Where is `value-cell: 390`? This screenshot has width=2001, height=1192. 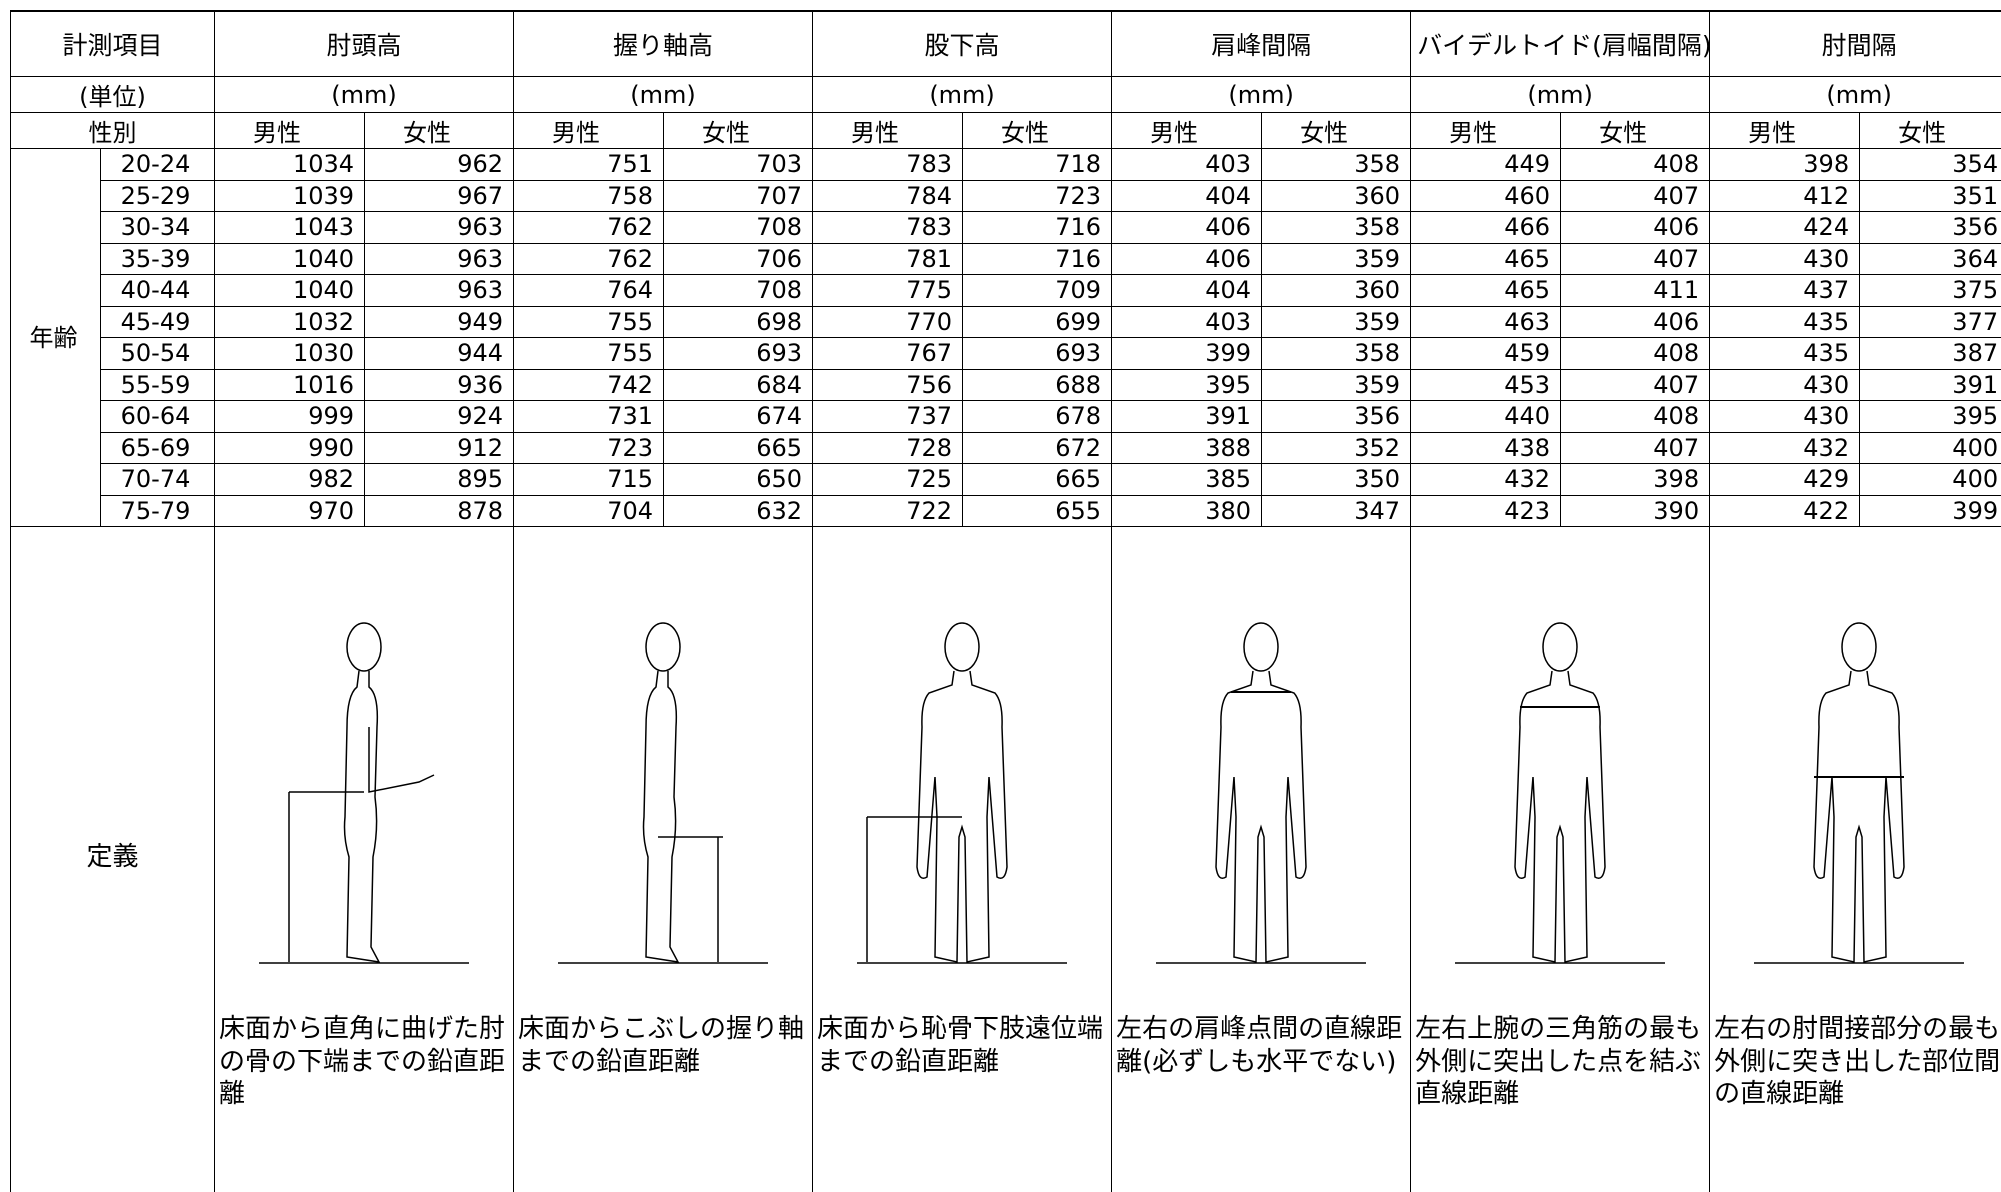 value-cell: 390 is located at coordinates (1635, 510).